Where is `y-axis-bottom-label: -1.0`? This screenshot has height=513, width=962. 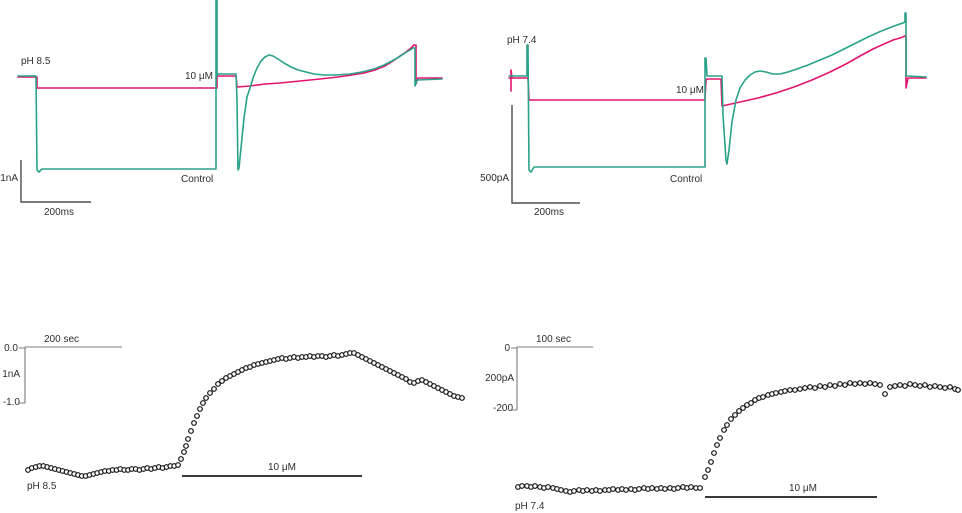 y-axis-bottom-label: -1.0 is located at coordinates (12, 402).